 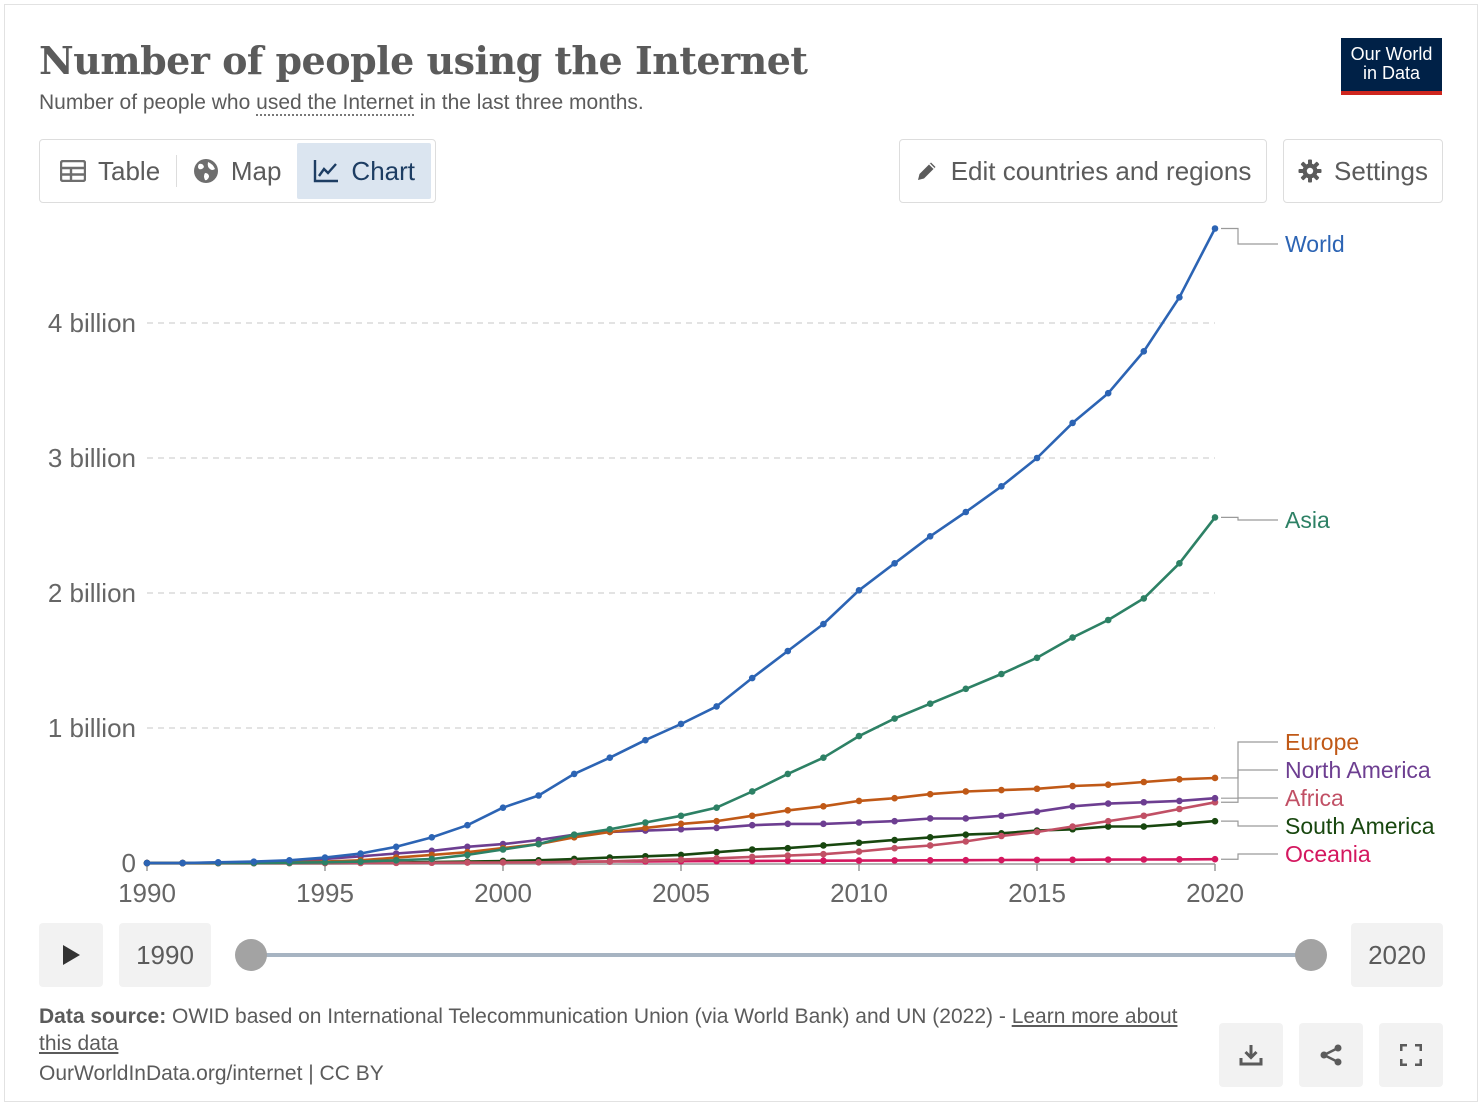 What do you see at coordinates (1391, 66) in the screenshot?
I see `owid-logo: Our World in Data` at bounding box center [1391, 66].